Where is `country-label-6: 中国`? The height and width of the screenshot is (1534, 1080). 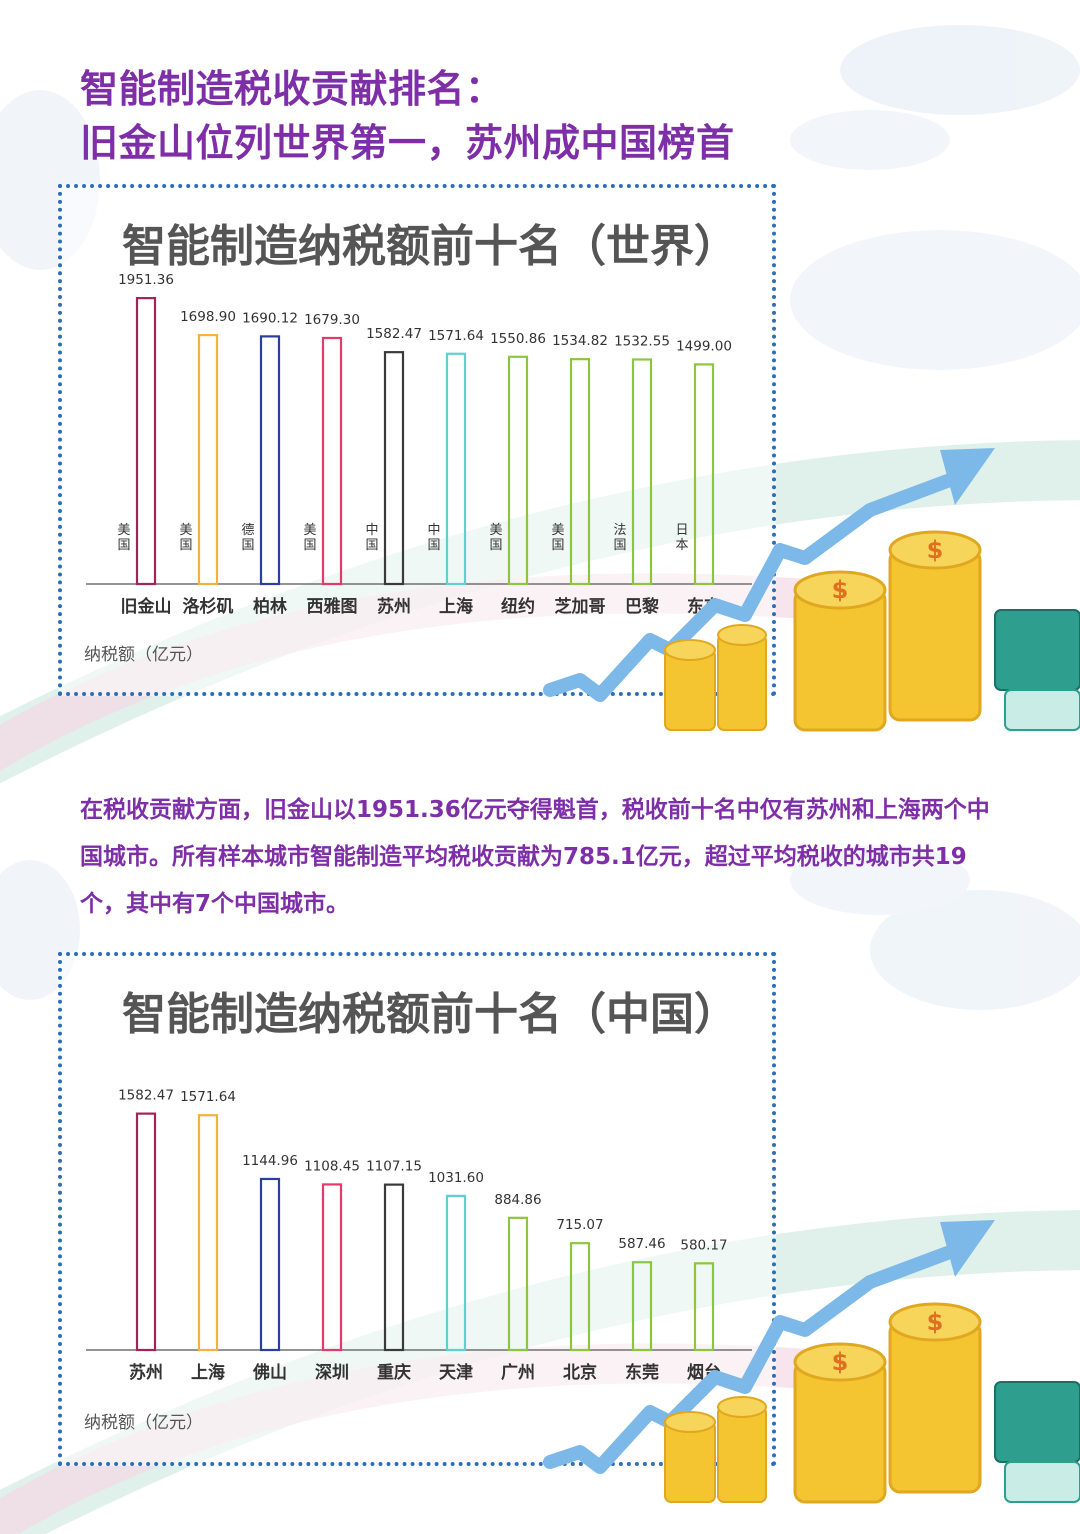 country-label-6: 中国 is located at coordinates (433, 538).